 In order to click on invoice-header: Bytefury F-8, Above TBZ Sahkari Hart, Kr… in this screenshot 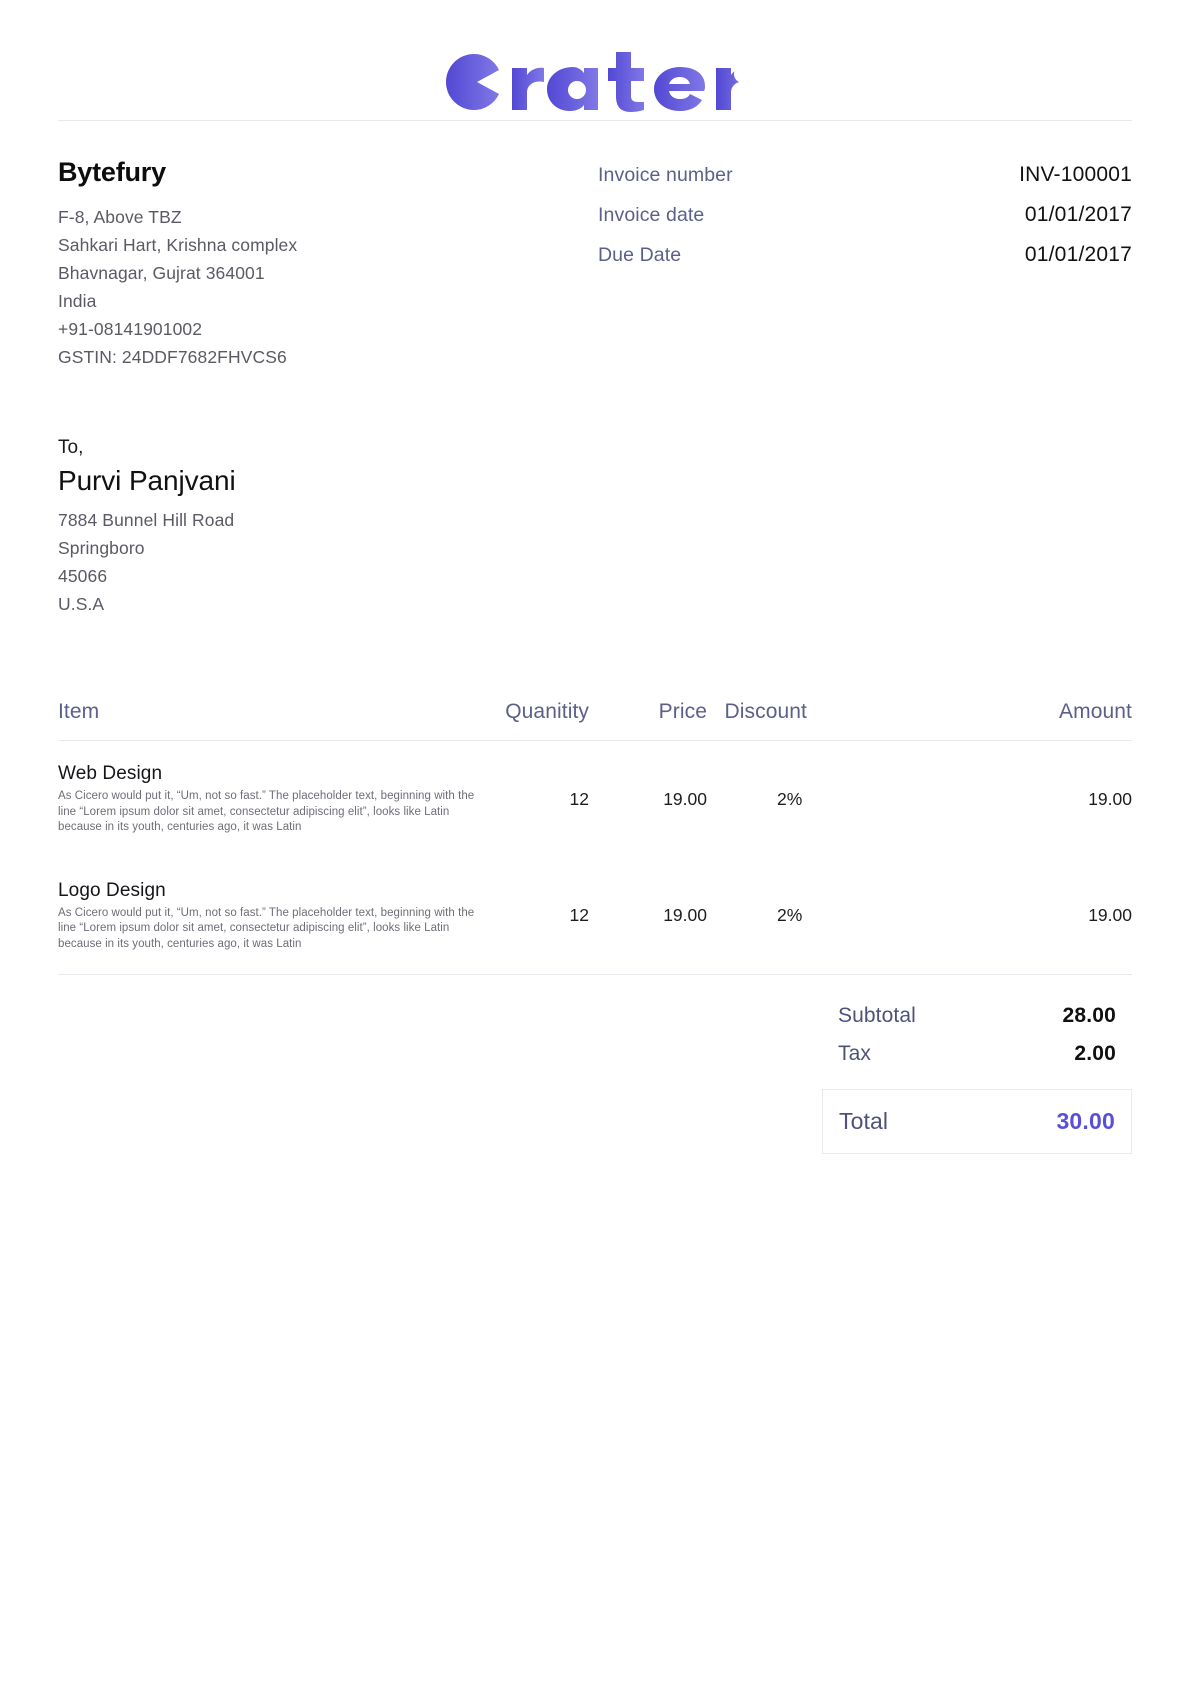, I will do `click(595, 246)`.